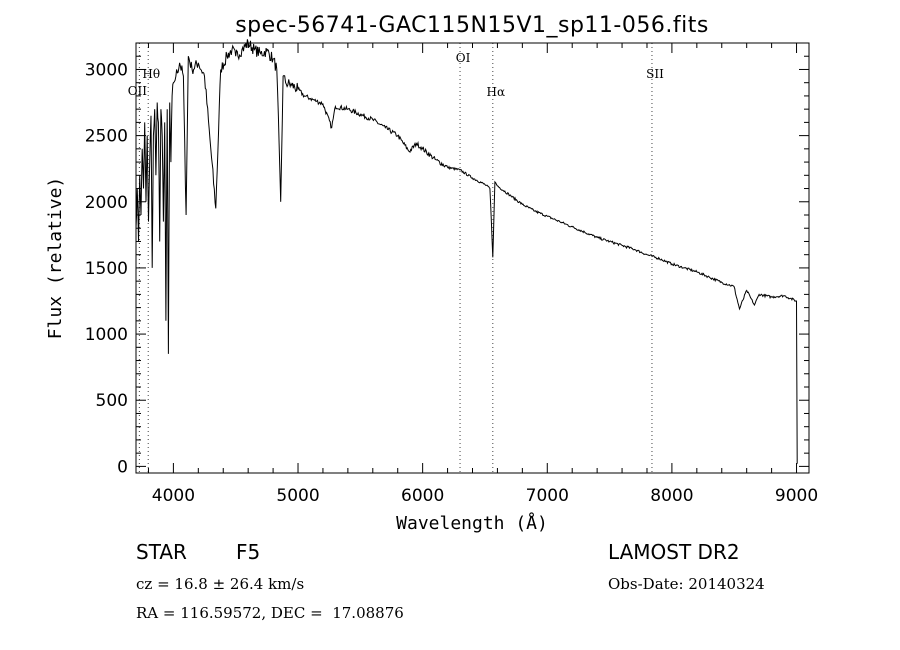 This screenshot has width=900, height=650. What do you see at coordinates (463, 58) in the screenshot?
I see `line-marker-label: OI` at bounding box center [463, 58].